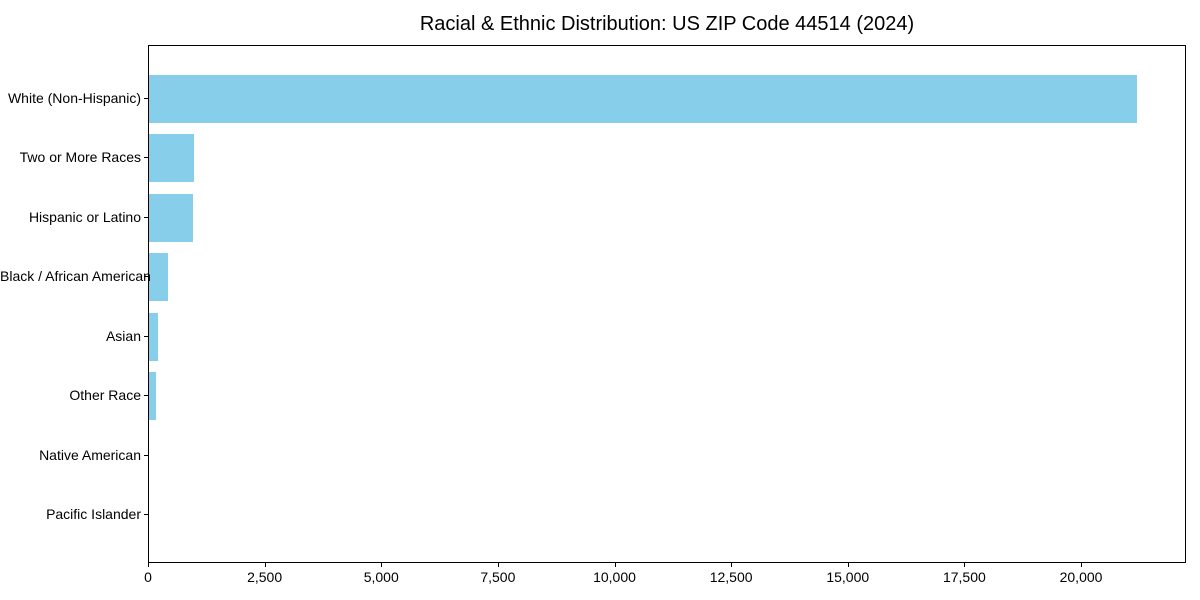  What do you see at coordinates (498, 577) in the screenshot?
I see `x-tick-label: 7,500` at bounding box center [498, 577].